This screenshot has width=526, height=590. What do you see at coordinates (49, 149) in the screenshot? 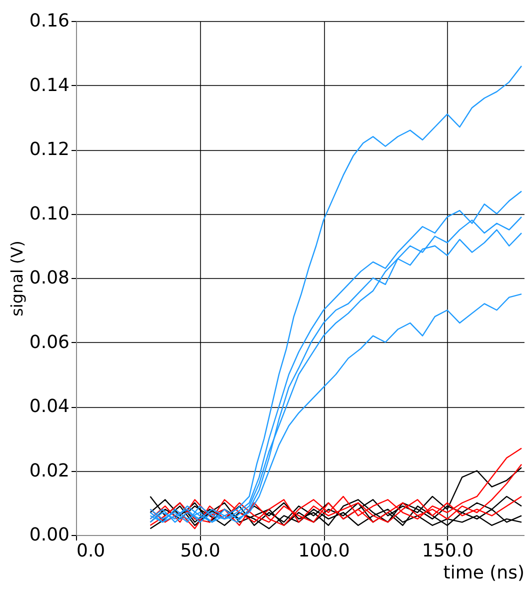
I see `y-tick-label: 0.12` at bounding box center [49, 149].